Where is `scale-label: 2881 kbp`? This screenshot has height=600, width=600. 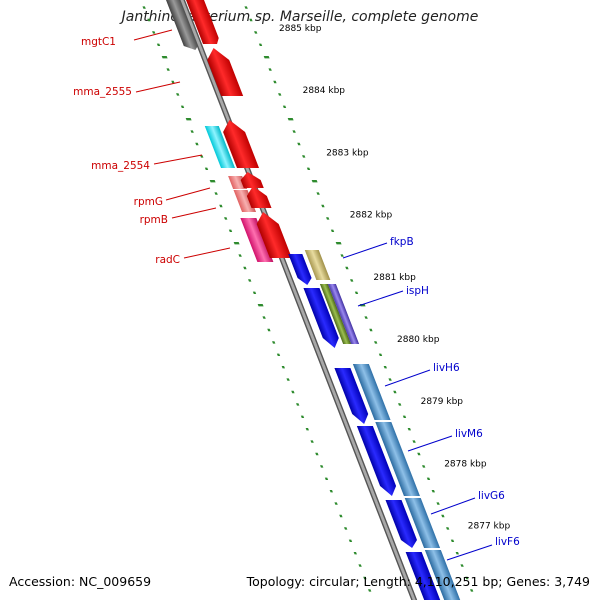 scale-label: 2881 kbp is located at coordinates (394, 278).